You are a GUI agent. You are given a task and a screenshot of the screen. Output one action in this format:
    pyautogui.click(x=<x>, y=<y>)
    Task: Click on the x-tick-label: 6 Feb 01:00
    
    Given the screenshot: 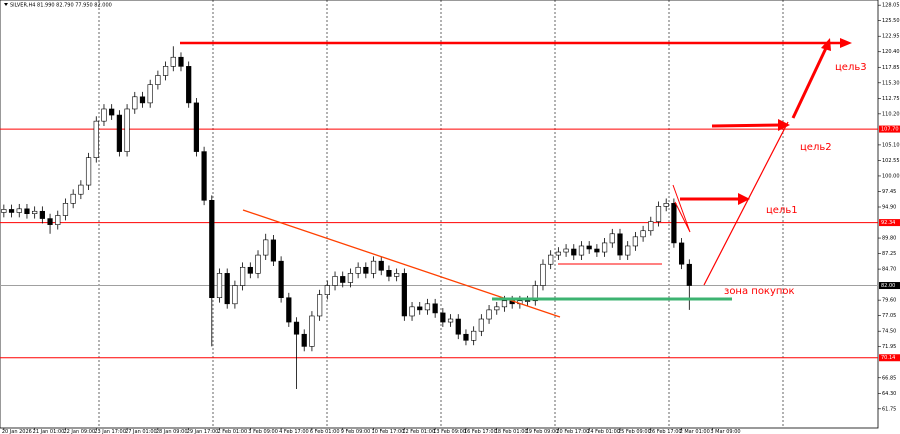 What is the action you would take?
    pyautogui.click(x=325, y=431)
    